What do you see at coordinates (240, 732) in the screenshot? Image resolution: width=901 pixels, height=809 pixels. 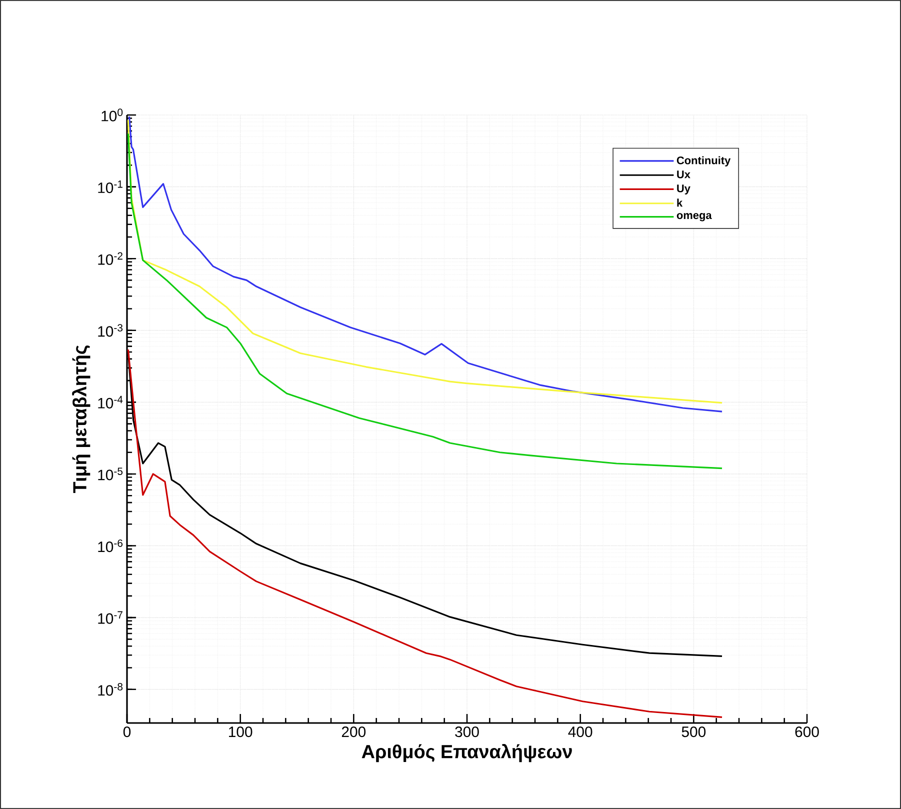 I see `x-tick-label: 100` at bounding box center [240, 732].